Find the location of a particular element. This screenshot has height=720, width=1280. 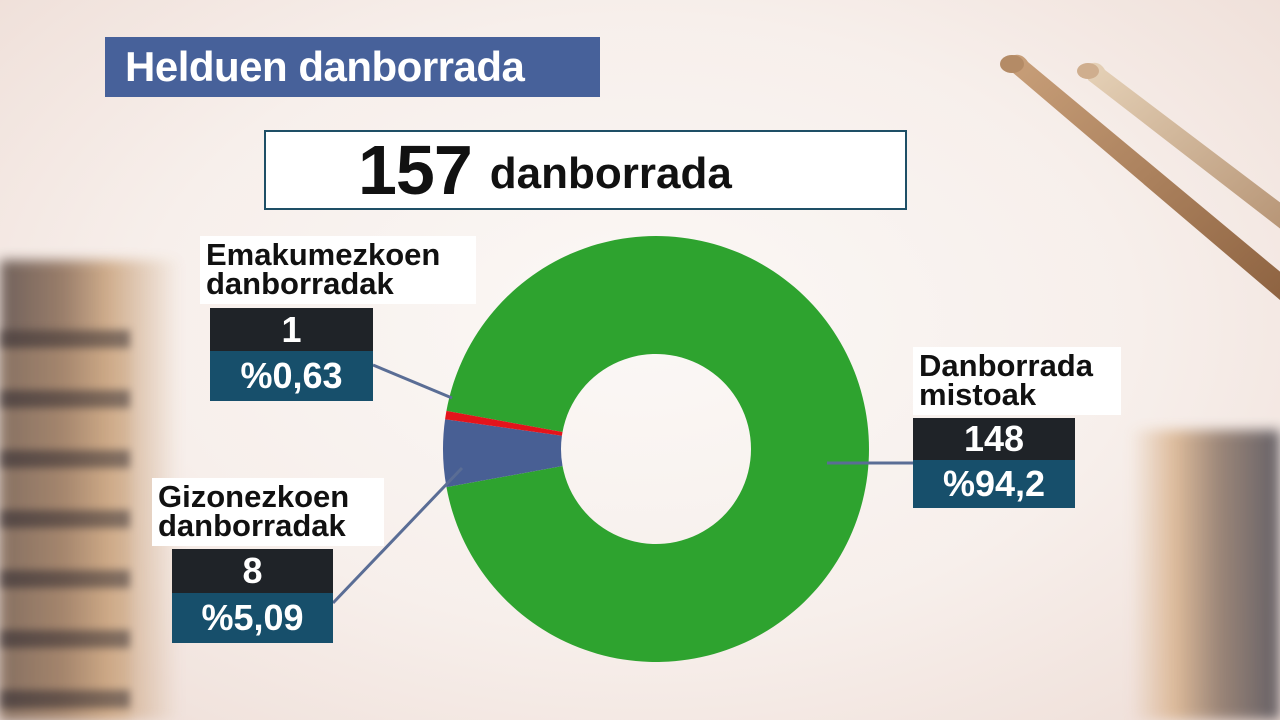

total-label: danborrada is located at coordinates (610, 173).